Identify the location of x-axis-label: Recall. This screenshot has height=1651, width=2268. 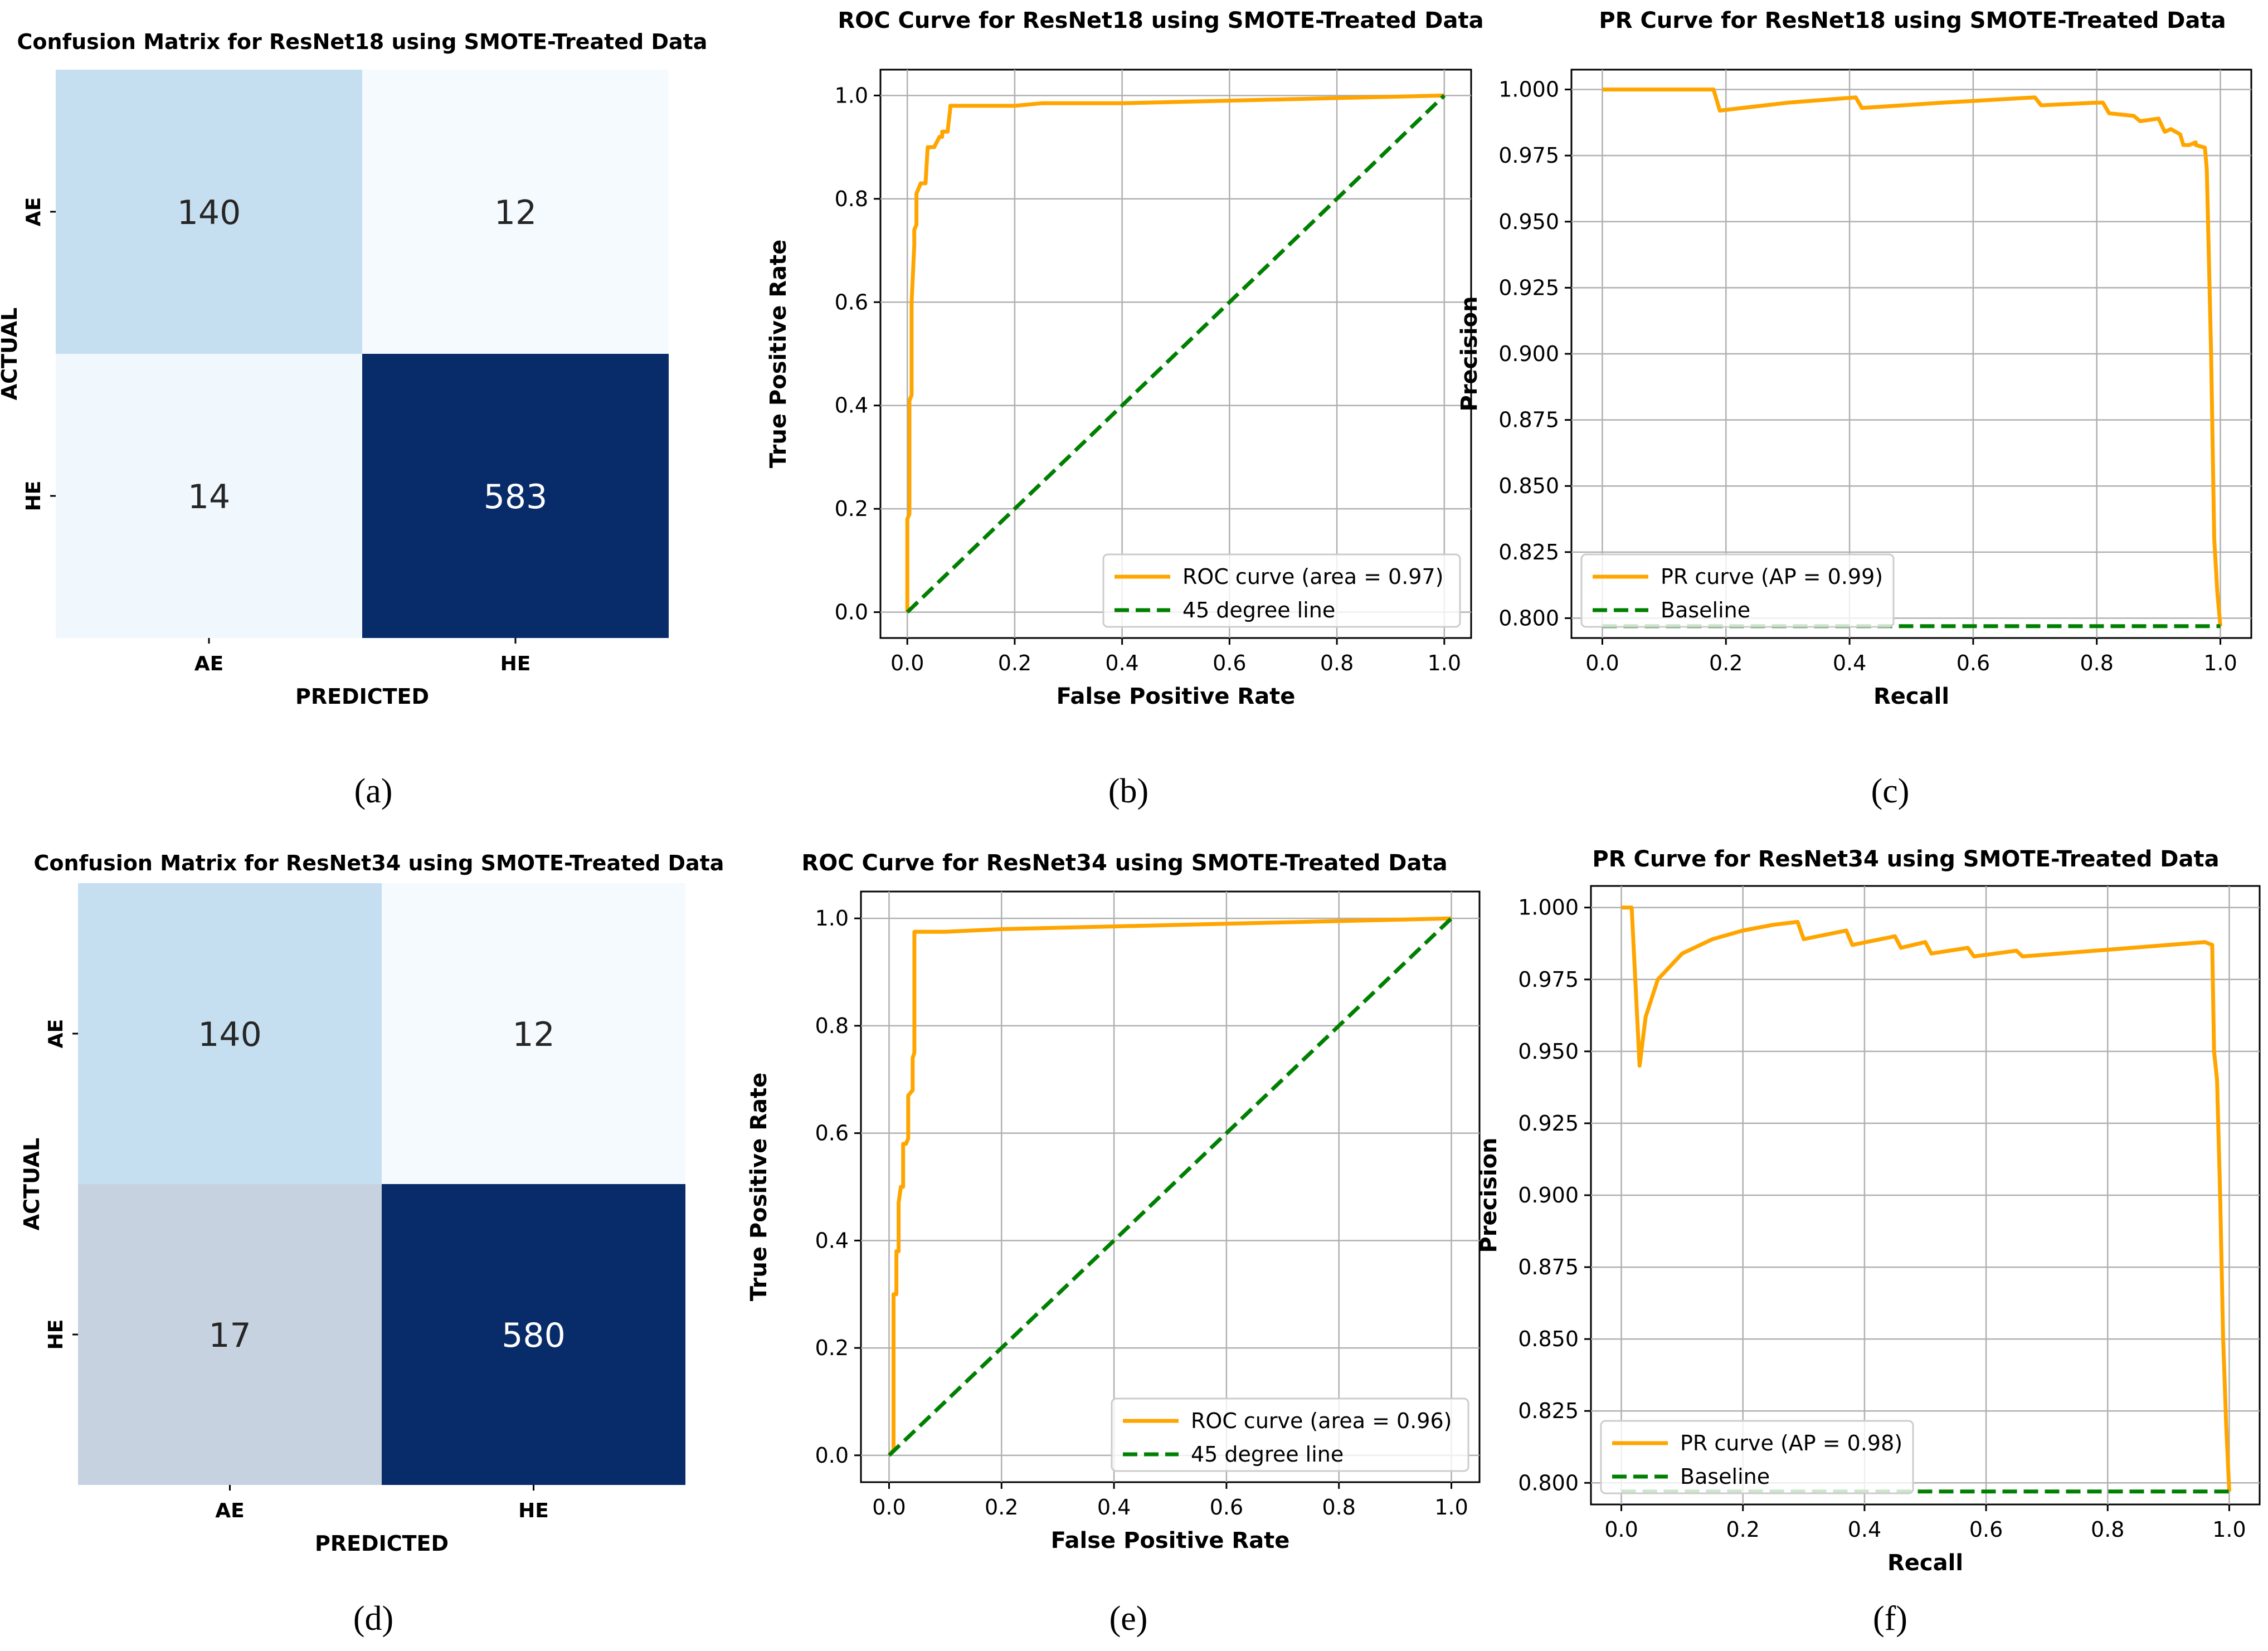
(1925, 1563).